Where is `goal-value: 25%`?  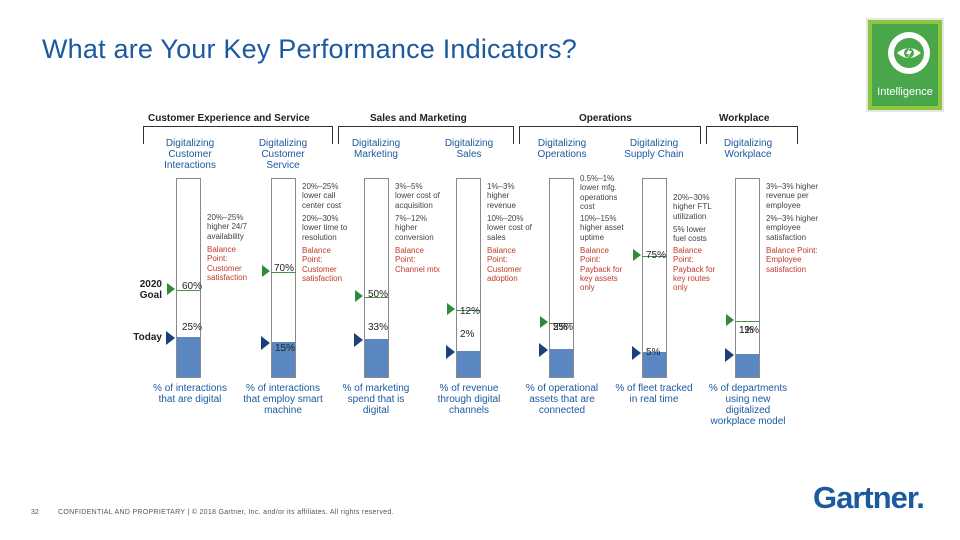 goal-value: 25% is located at coordinates (563, 327).